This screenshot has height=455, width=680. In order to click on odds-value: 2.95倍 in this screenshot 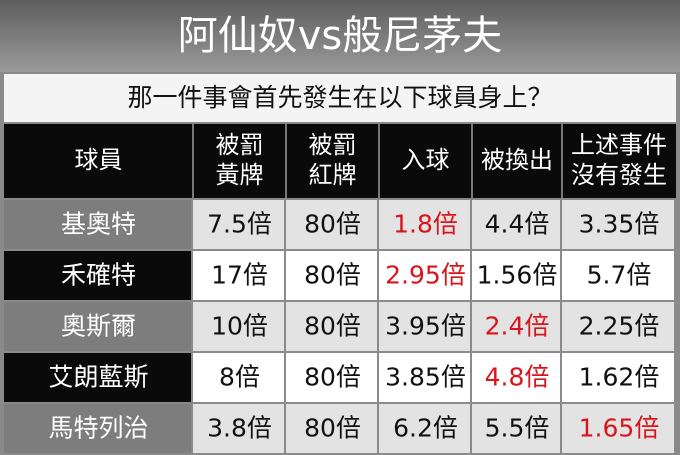, I will do `click(425, 275)`.